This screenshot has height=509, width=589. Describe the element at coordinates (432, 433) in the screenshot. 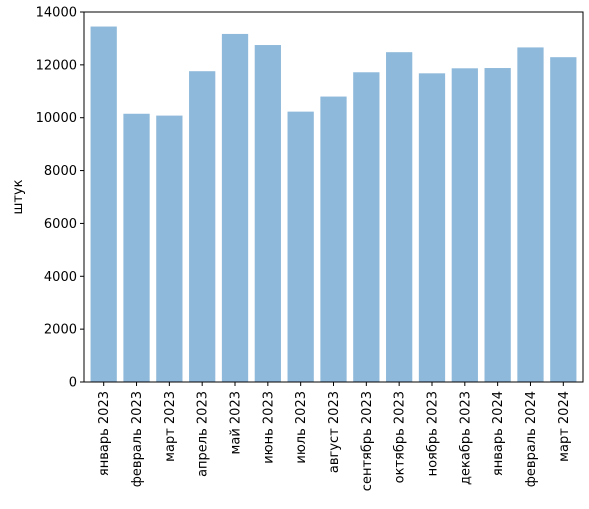

I see `x-tick-label: ноябрь 2023` at that location.